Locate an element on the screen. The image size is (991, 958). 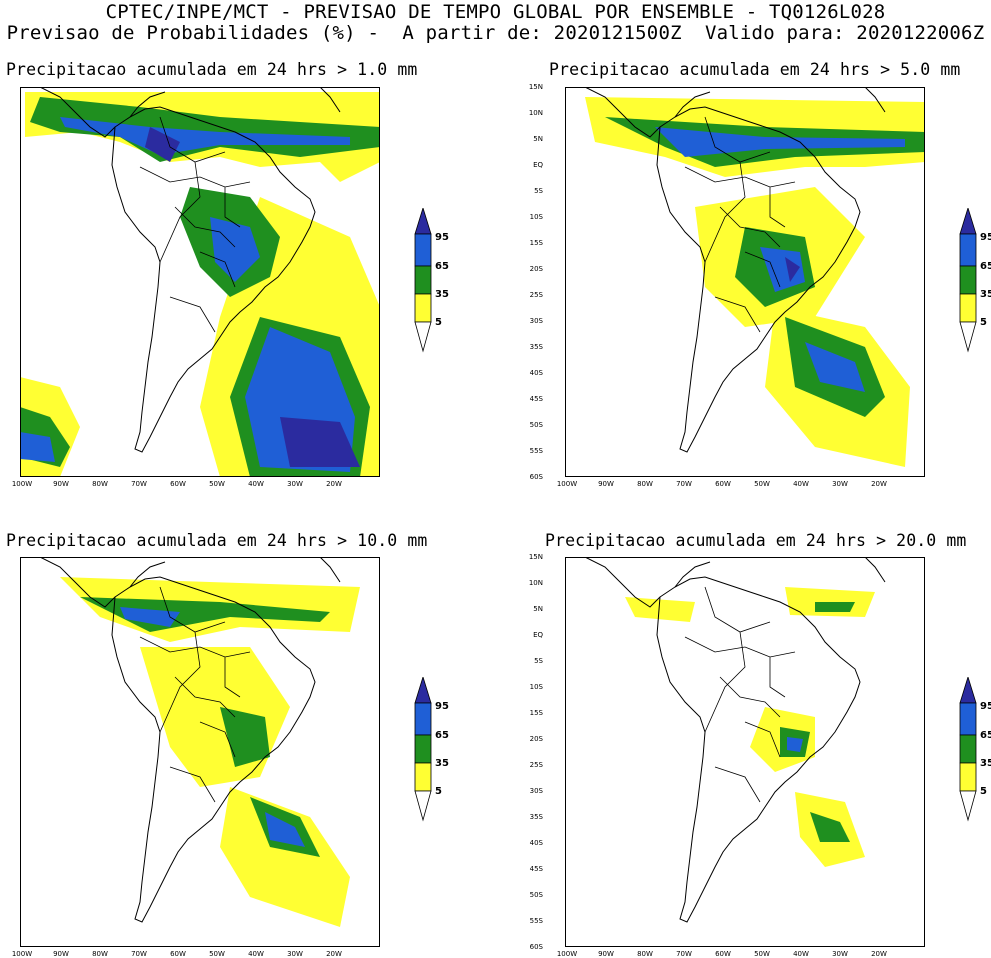
lat-label: 15N is located at coordinates (535, 87).